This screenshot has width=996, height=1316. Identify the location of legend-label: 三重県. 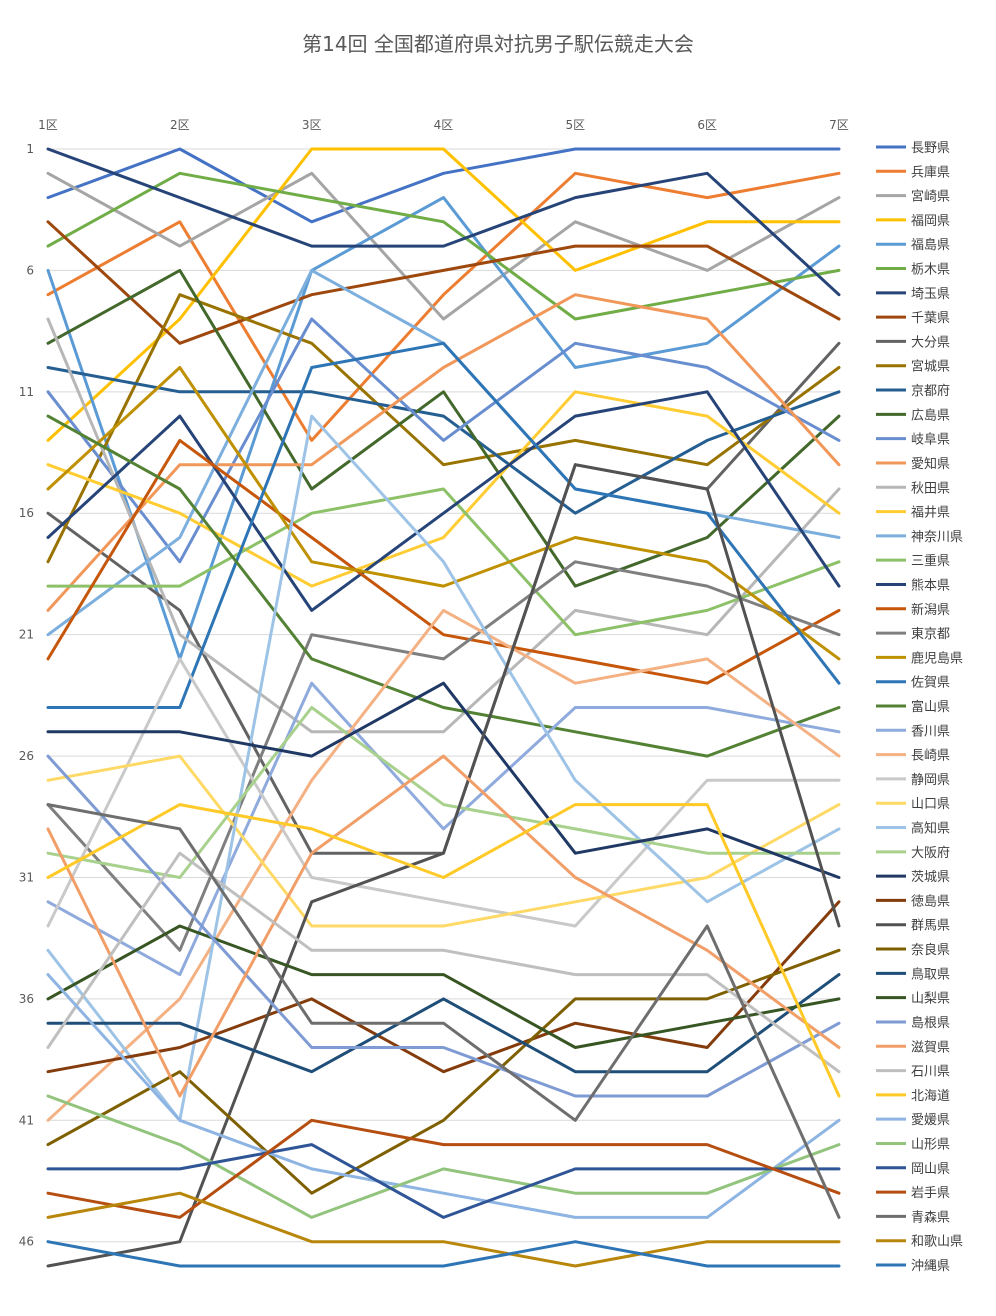
(930, 561).